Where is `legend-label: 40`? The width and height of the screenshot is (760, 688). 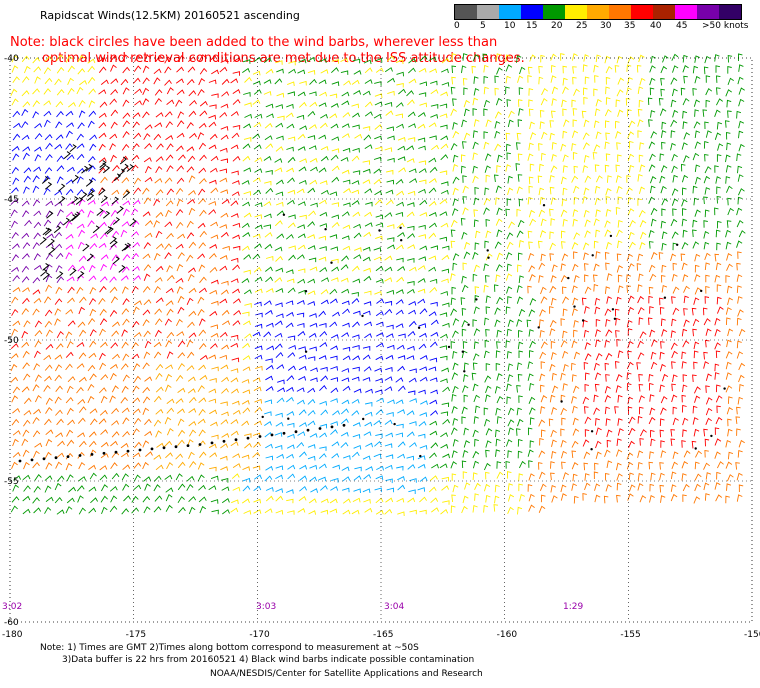
legend-label: 40 is located at coordinates (656, 26).